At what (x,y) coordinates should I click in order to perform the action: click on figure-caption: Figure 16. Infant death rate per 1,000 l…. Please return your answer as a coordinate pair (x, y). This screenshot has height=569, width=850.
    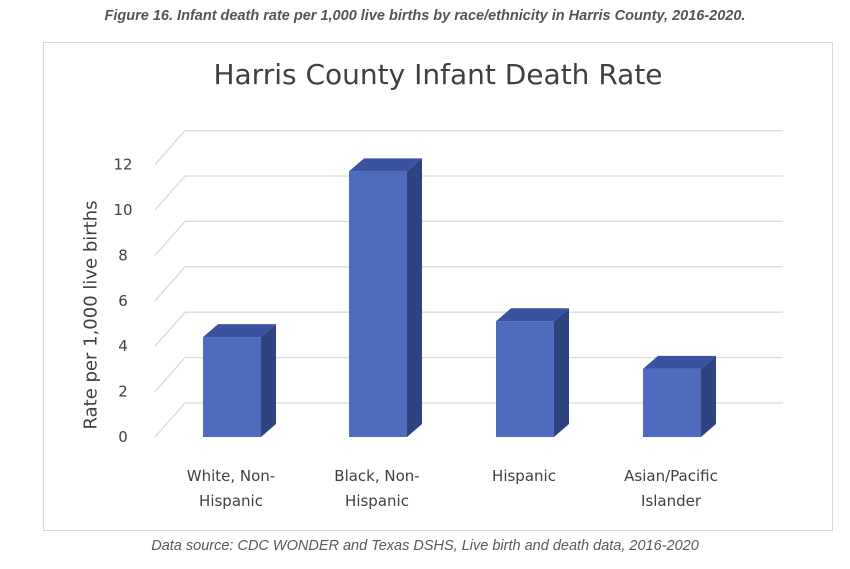
    Looking at the image, I should click on (425, 16).